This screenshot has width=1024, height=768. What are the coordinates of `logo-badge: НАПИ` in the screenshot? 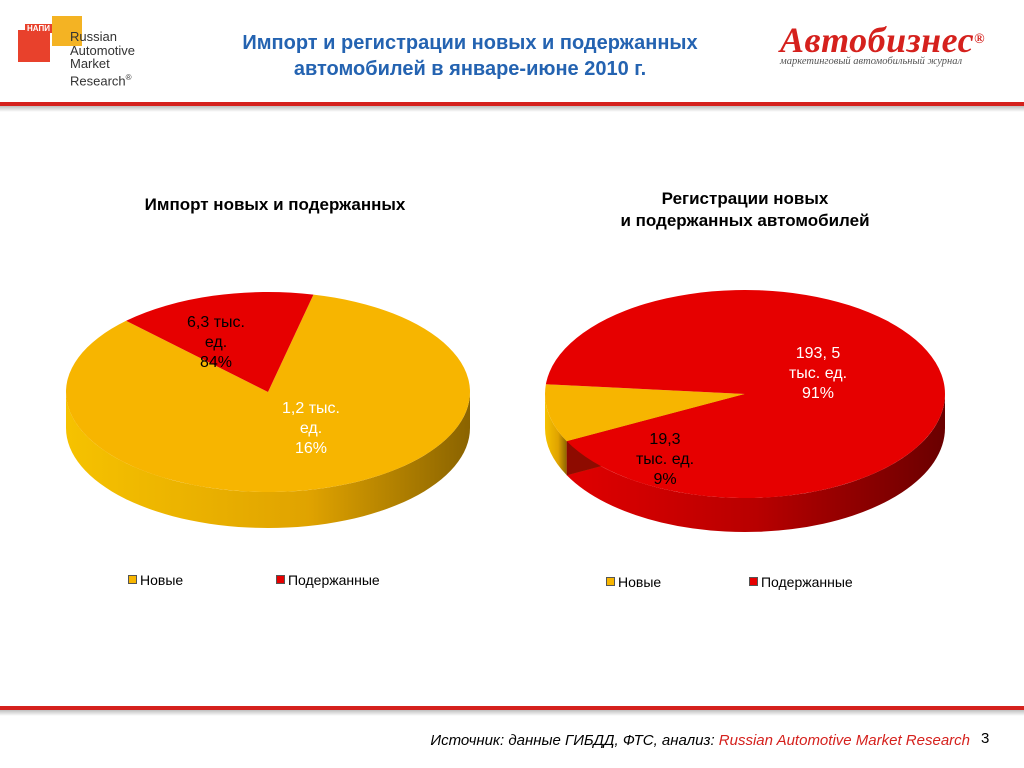 It's located at (38, 28).